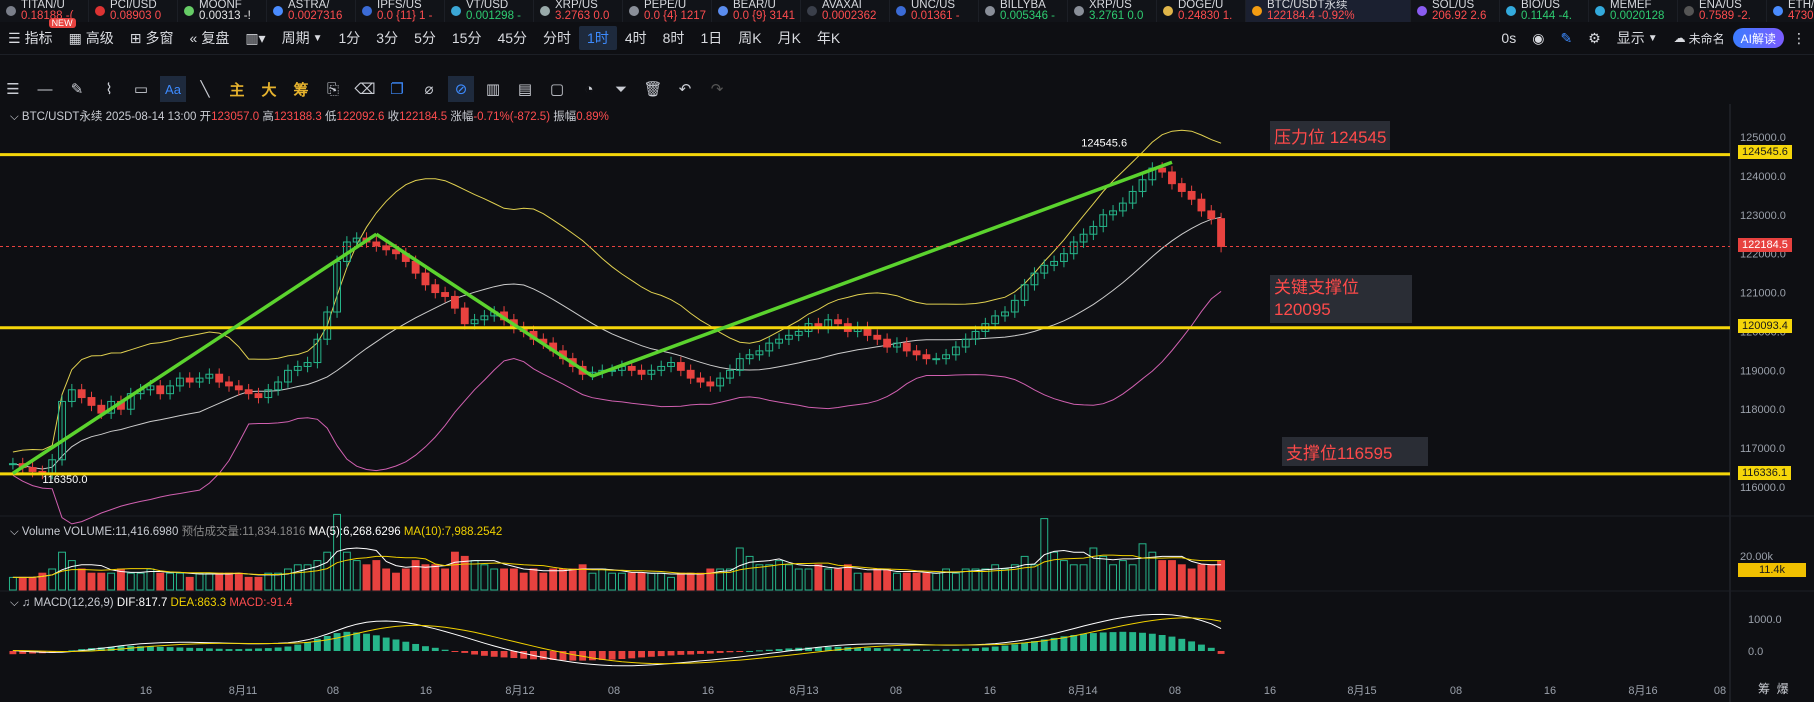 Image resolution: width=1814 pixels, height=702 pixels. Describe the element at coordinates (673, 38) in the screenshot. I see `interval-8: 8时` at that location.